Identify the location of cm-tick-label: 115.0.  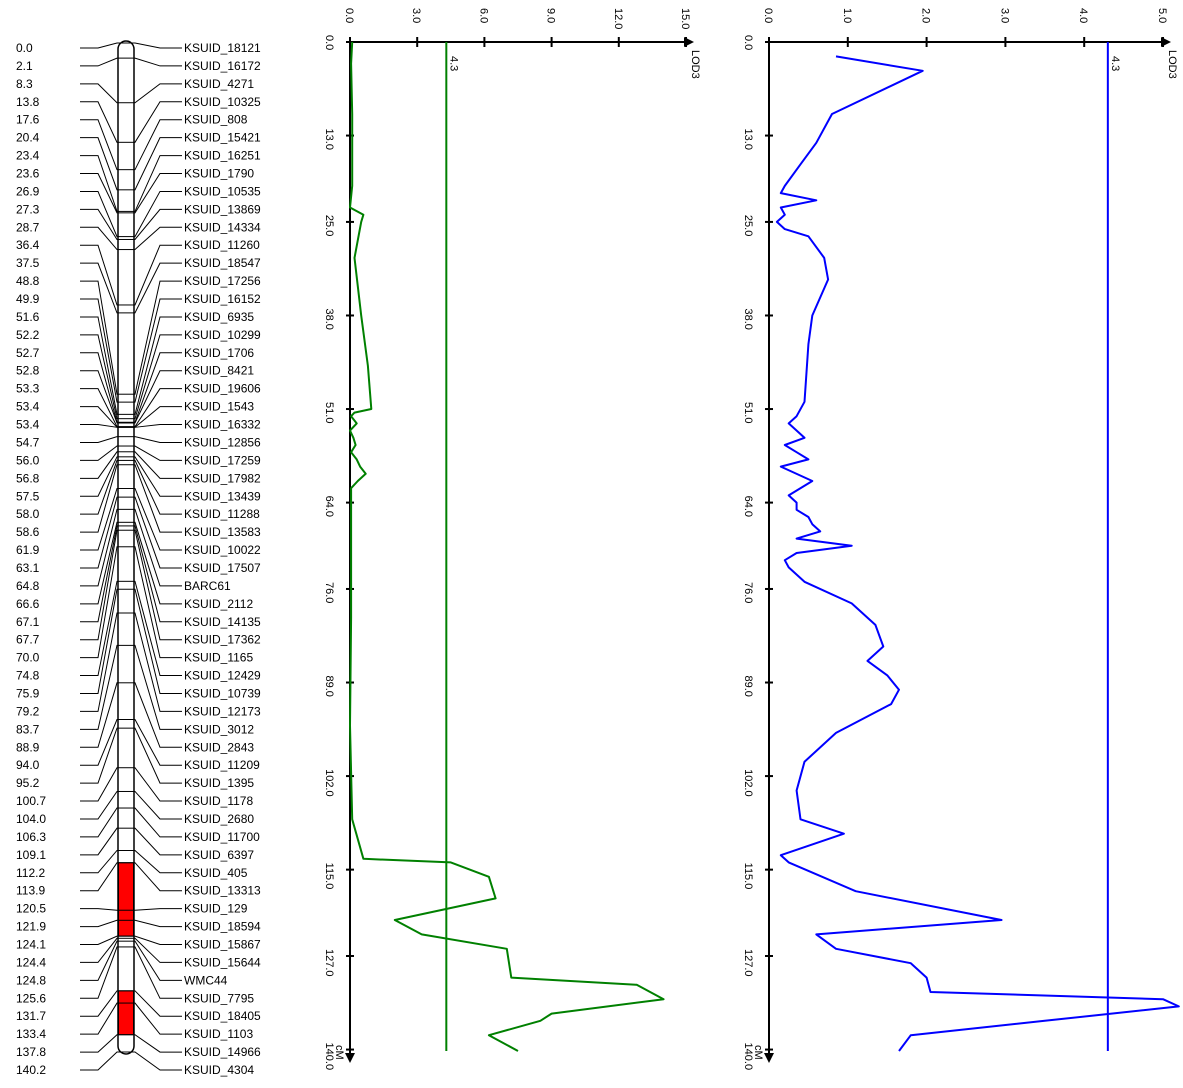
(329, 876).